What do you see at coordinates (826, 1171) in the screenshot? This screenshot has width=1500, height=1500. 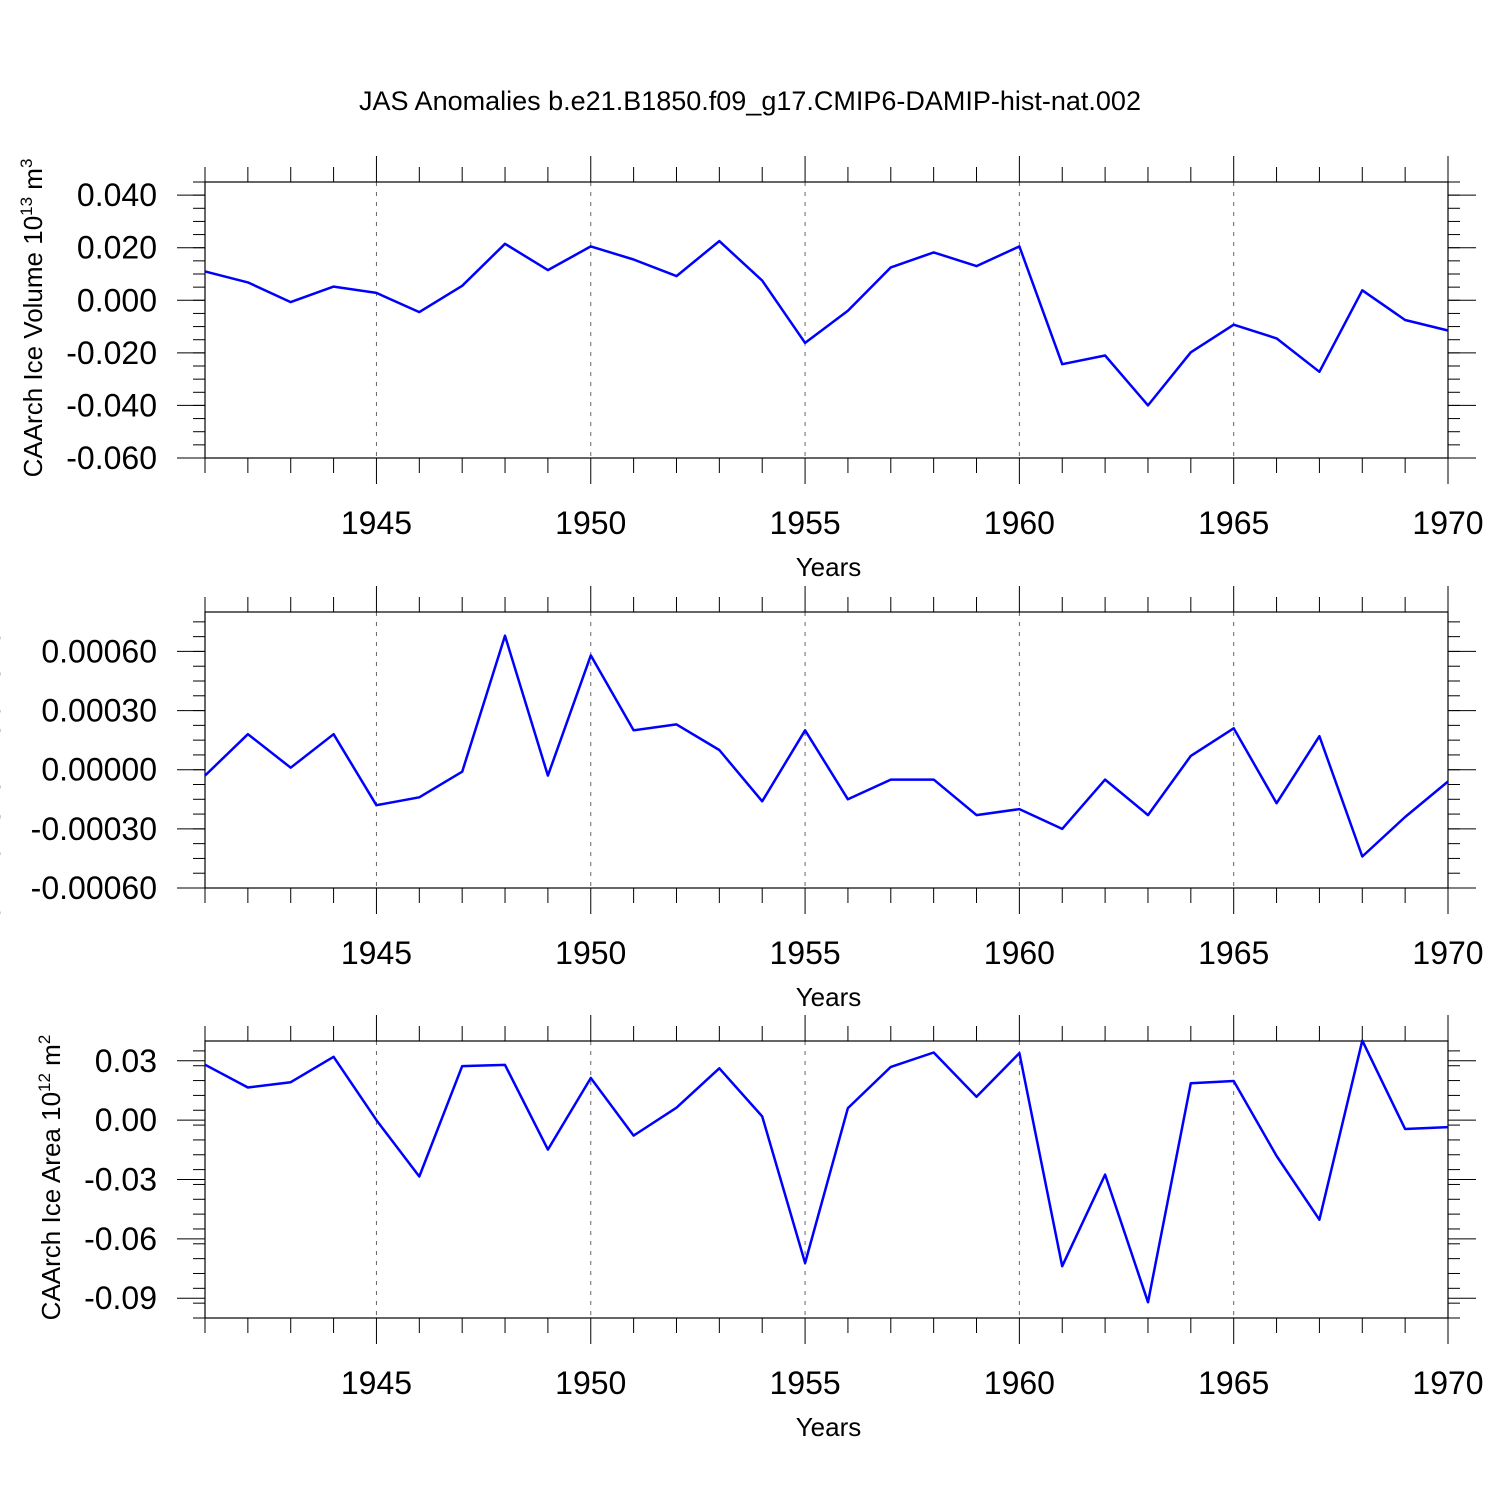 I see `series-line-caarch-ice-area` at bounding box center [826, 1171].